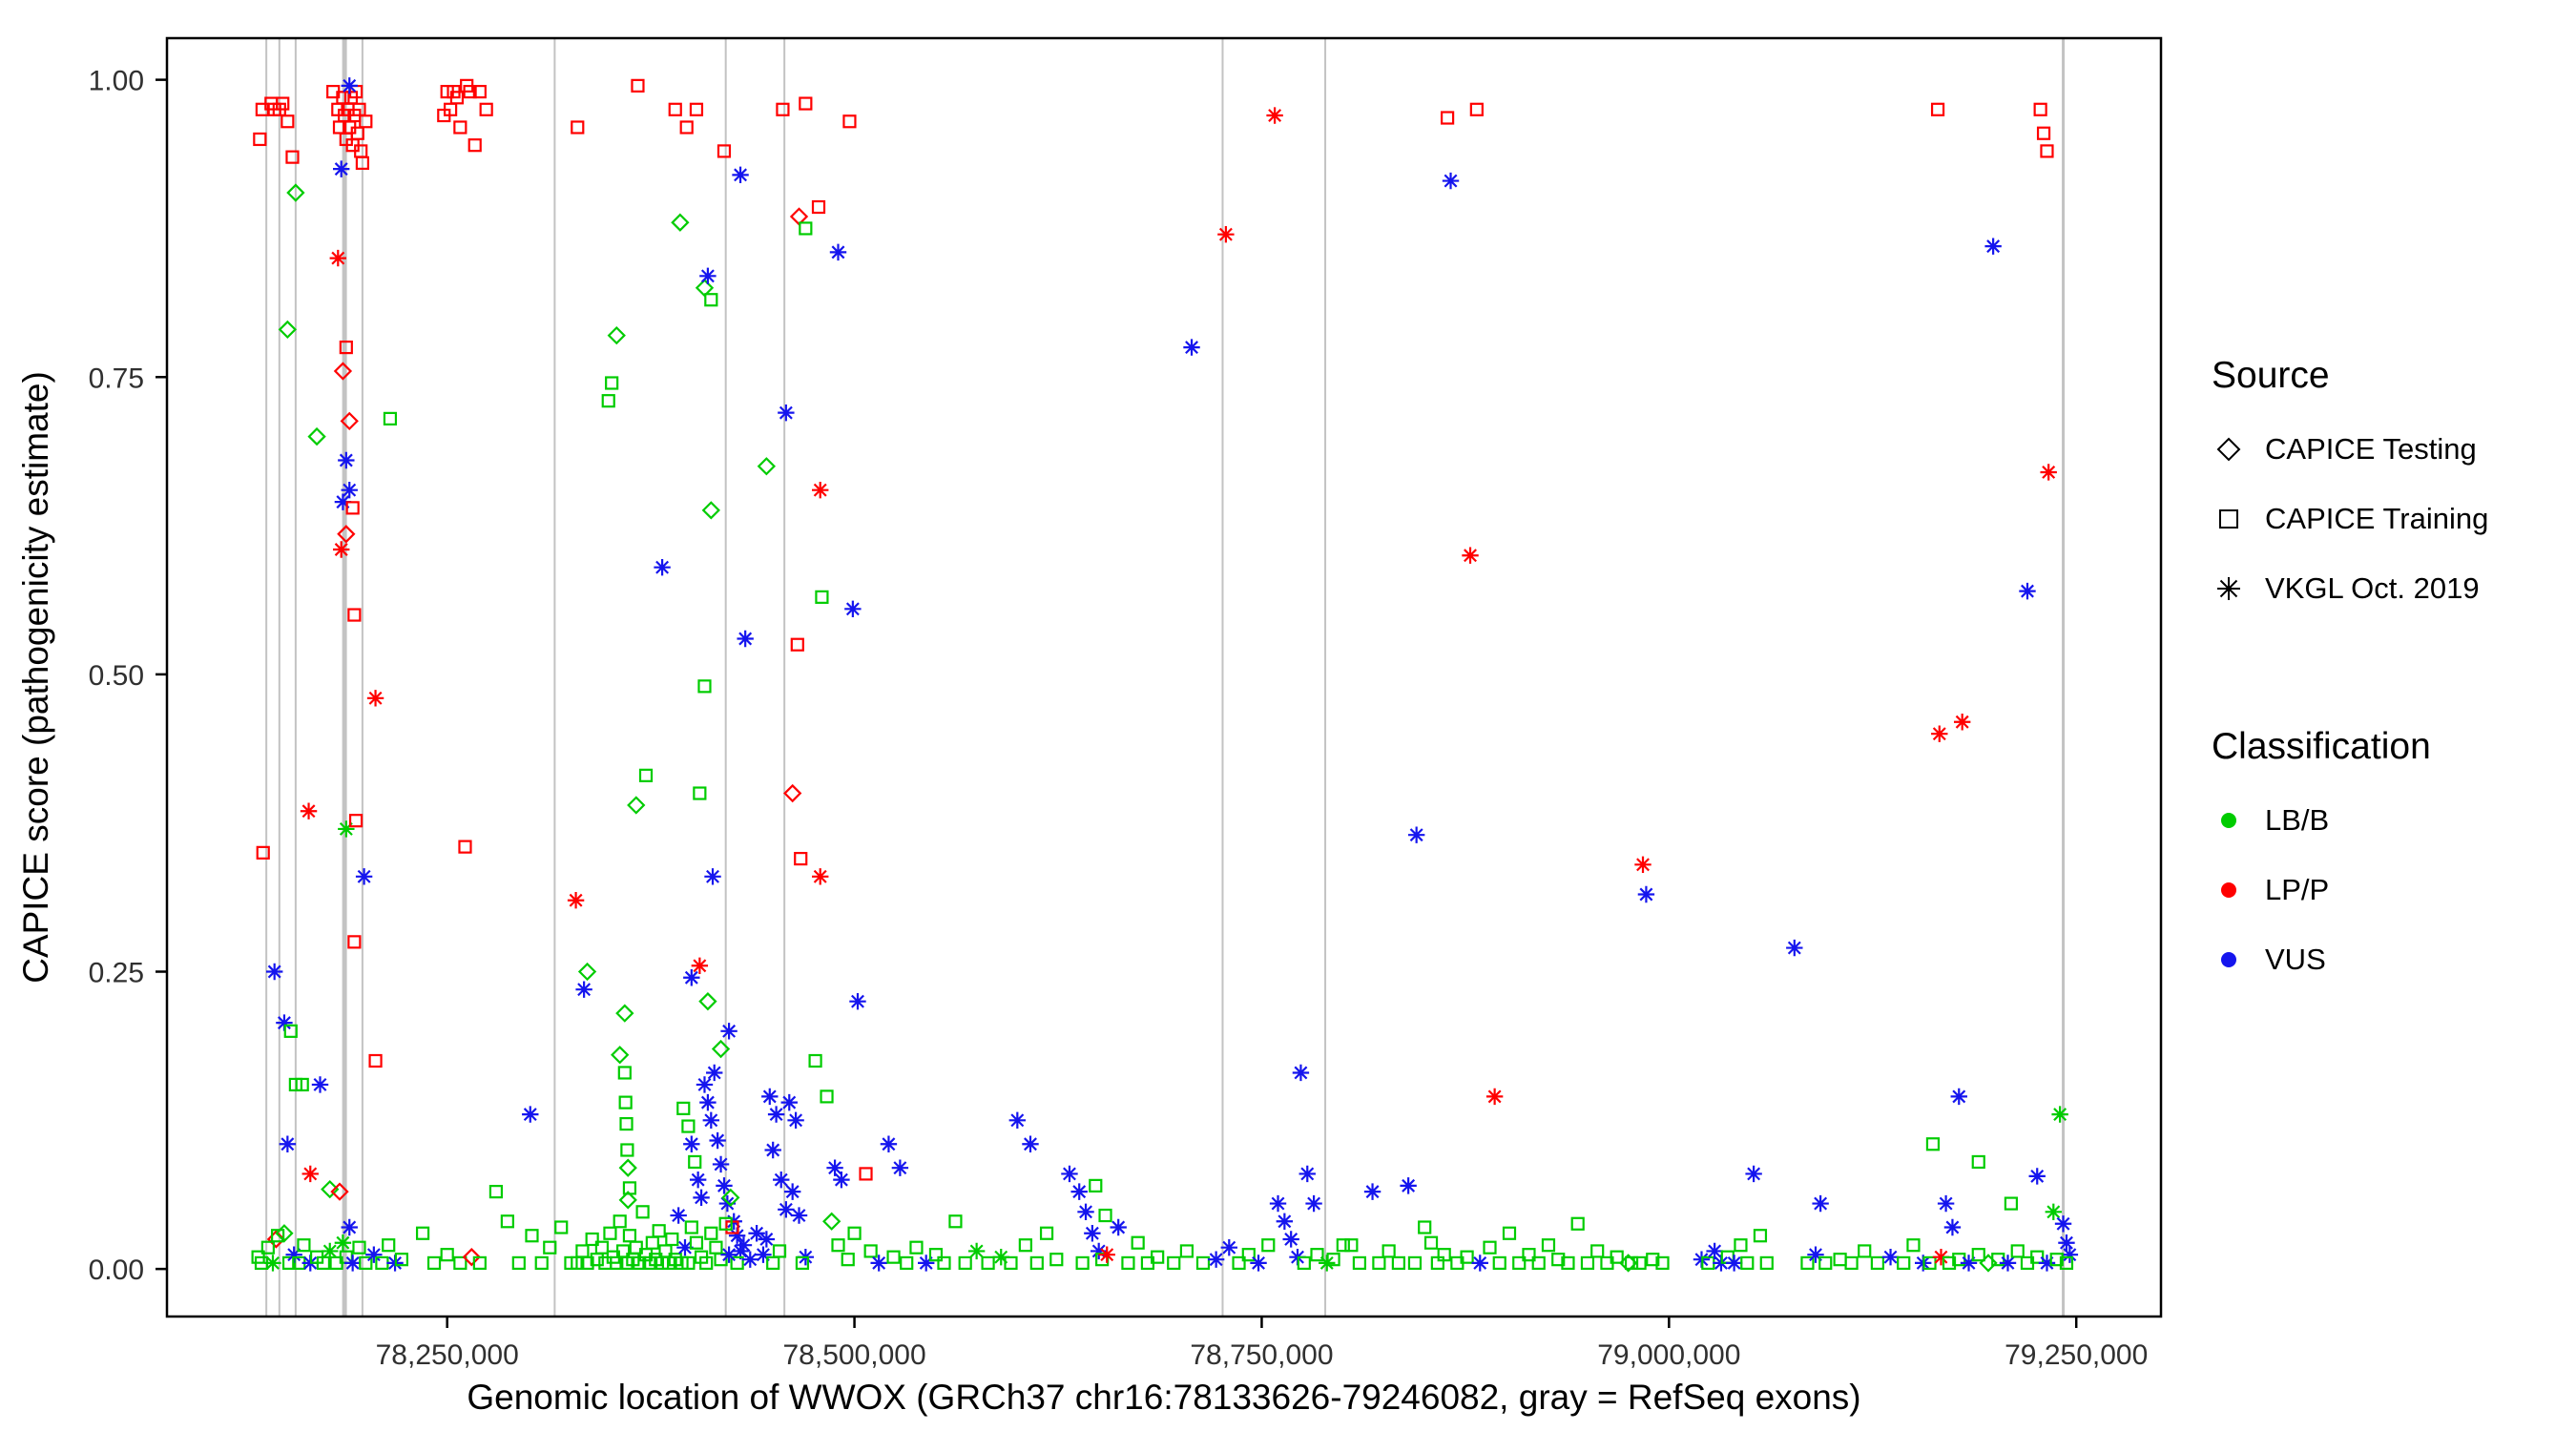  What do you see at coordinates (2371, 449) in the screenshot?
I see `legend-item-label: CAPICE Testing` at bounding box center [2371, 449].